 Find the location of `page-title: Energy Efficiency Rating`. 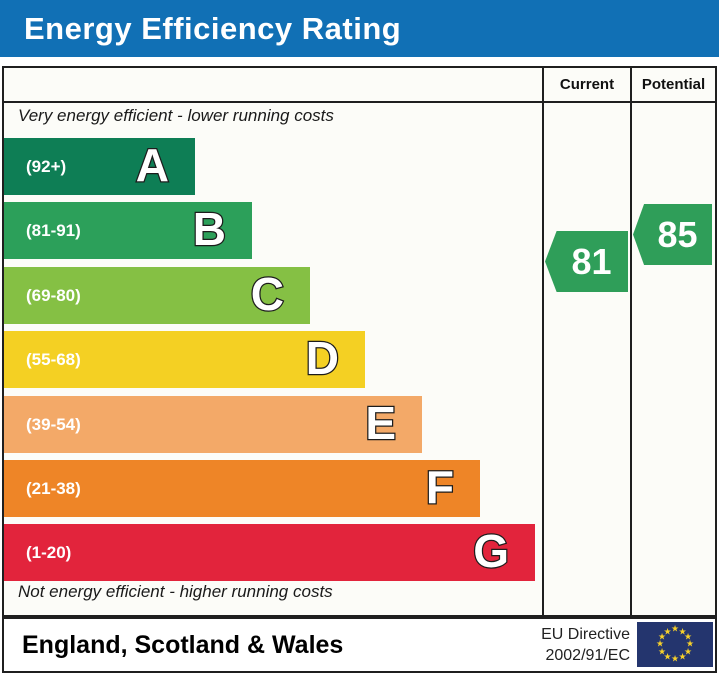

page-title: Energy Efficiency Rating is located at coordinates (213, 28).